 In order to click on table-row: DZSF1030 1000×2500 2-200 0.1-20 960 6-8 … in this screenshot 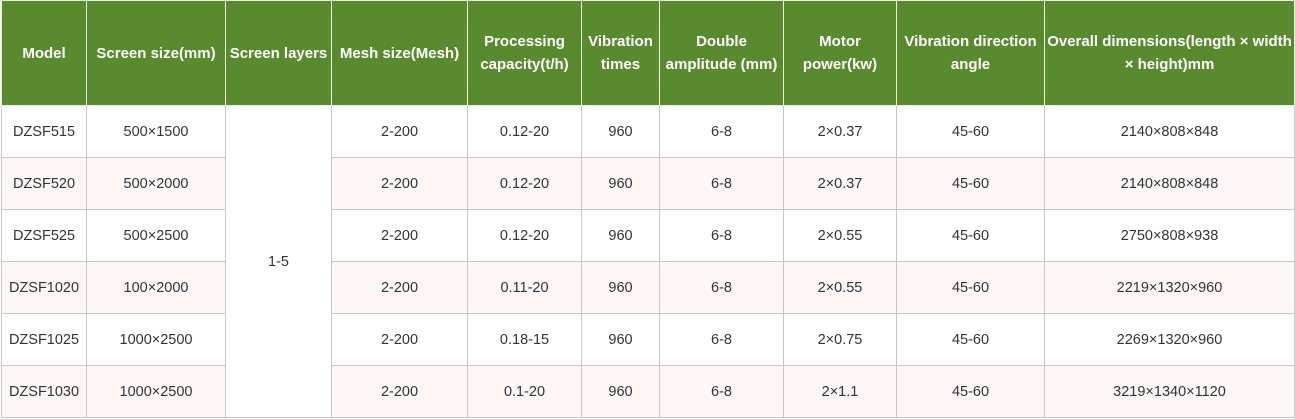, I will do `click(648, 391)`.